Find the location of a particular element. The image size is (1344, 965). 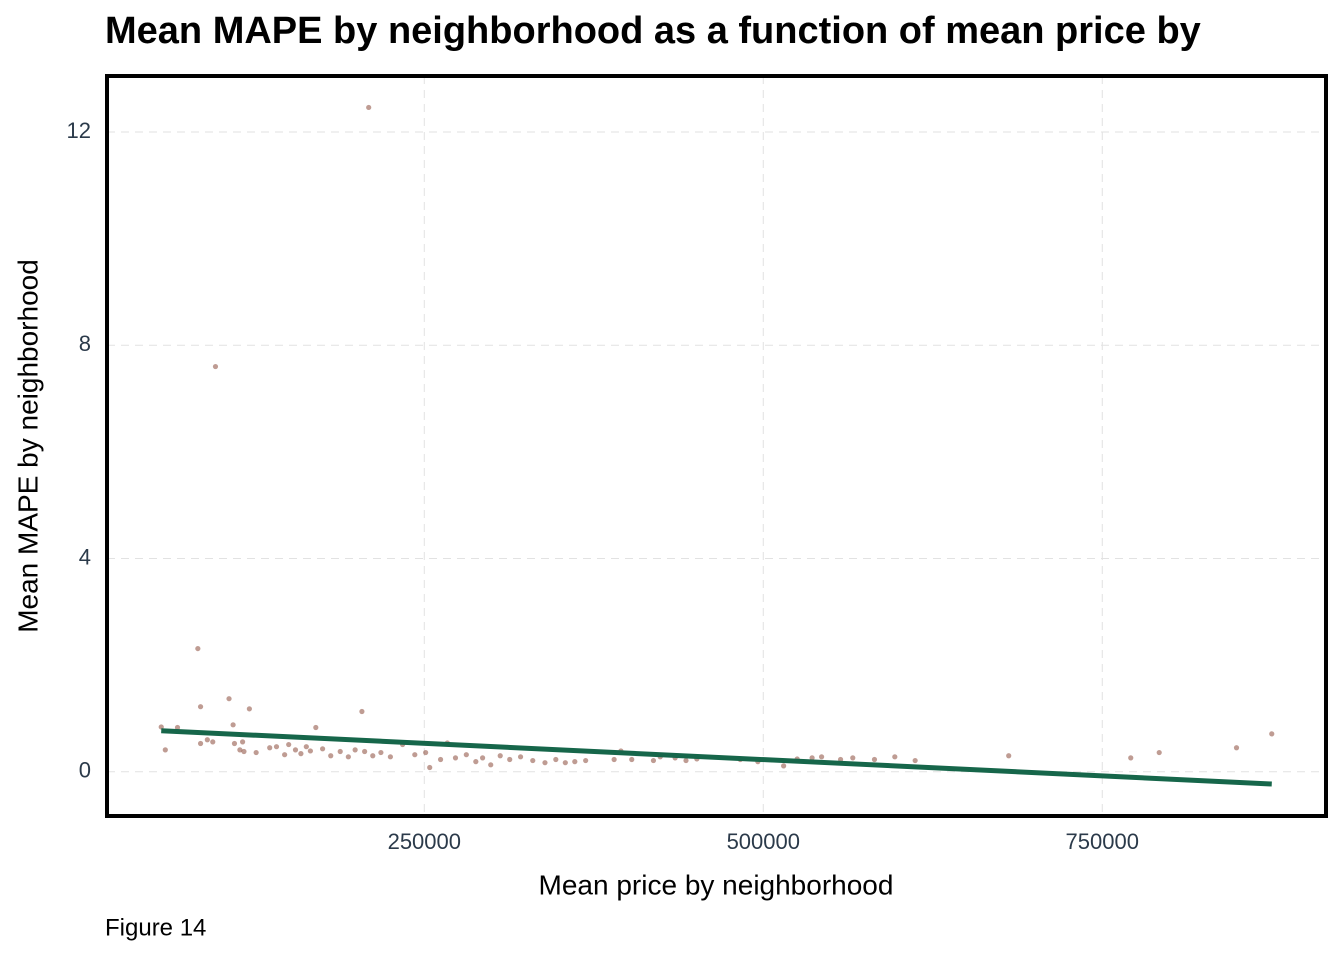

x-tick-label: 750000 is located at coordinates (1102, 841).